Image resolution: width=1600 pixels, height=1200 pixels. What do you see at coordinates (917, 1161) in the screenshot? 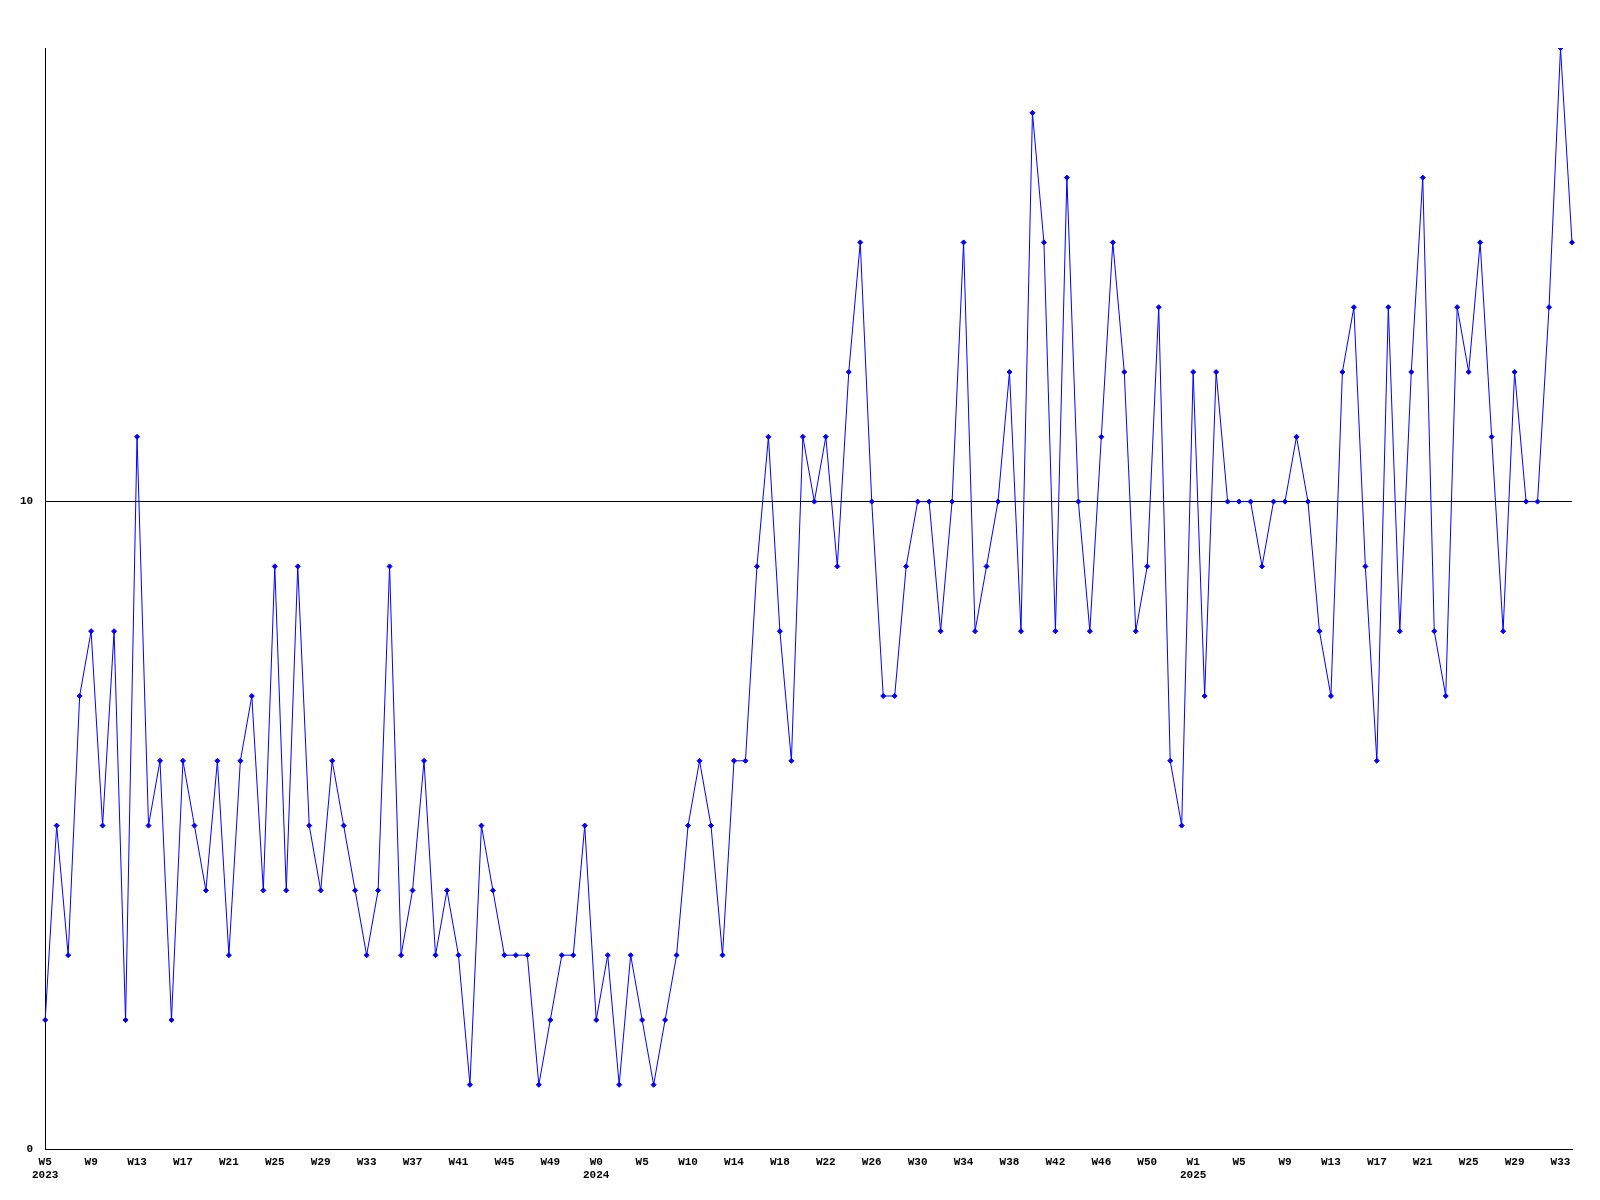
I see `x-tick-label: W30` at bounding box center [917, 1161].